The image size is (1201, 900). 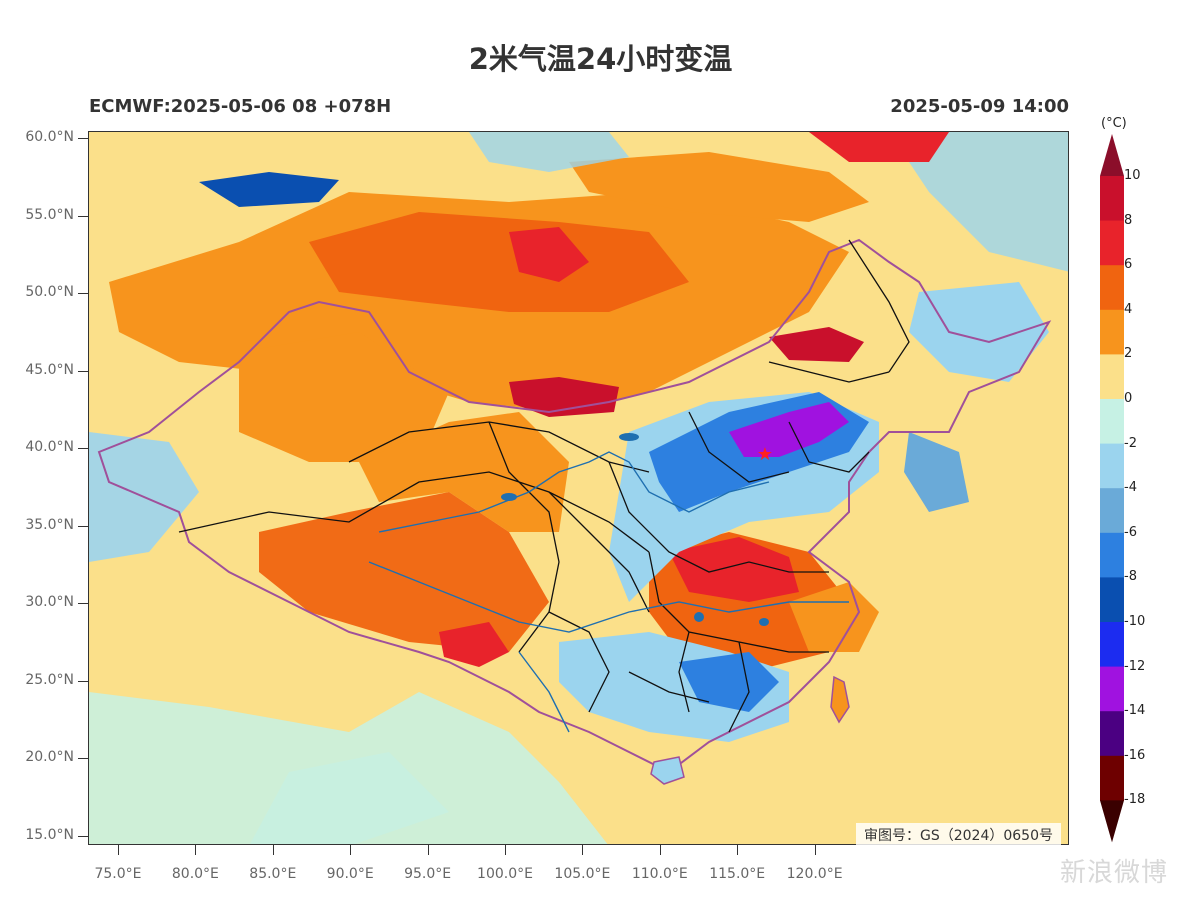 What do you see at coordinates (789, 429) in the screenshot?
I see `very-cold-zone-beijing` at bounding box center [789, 429].